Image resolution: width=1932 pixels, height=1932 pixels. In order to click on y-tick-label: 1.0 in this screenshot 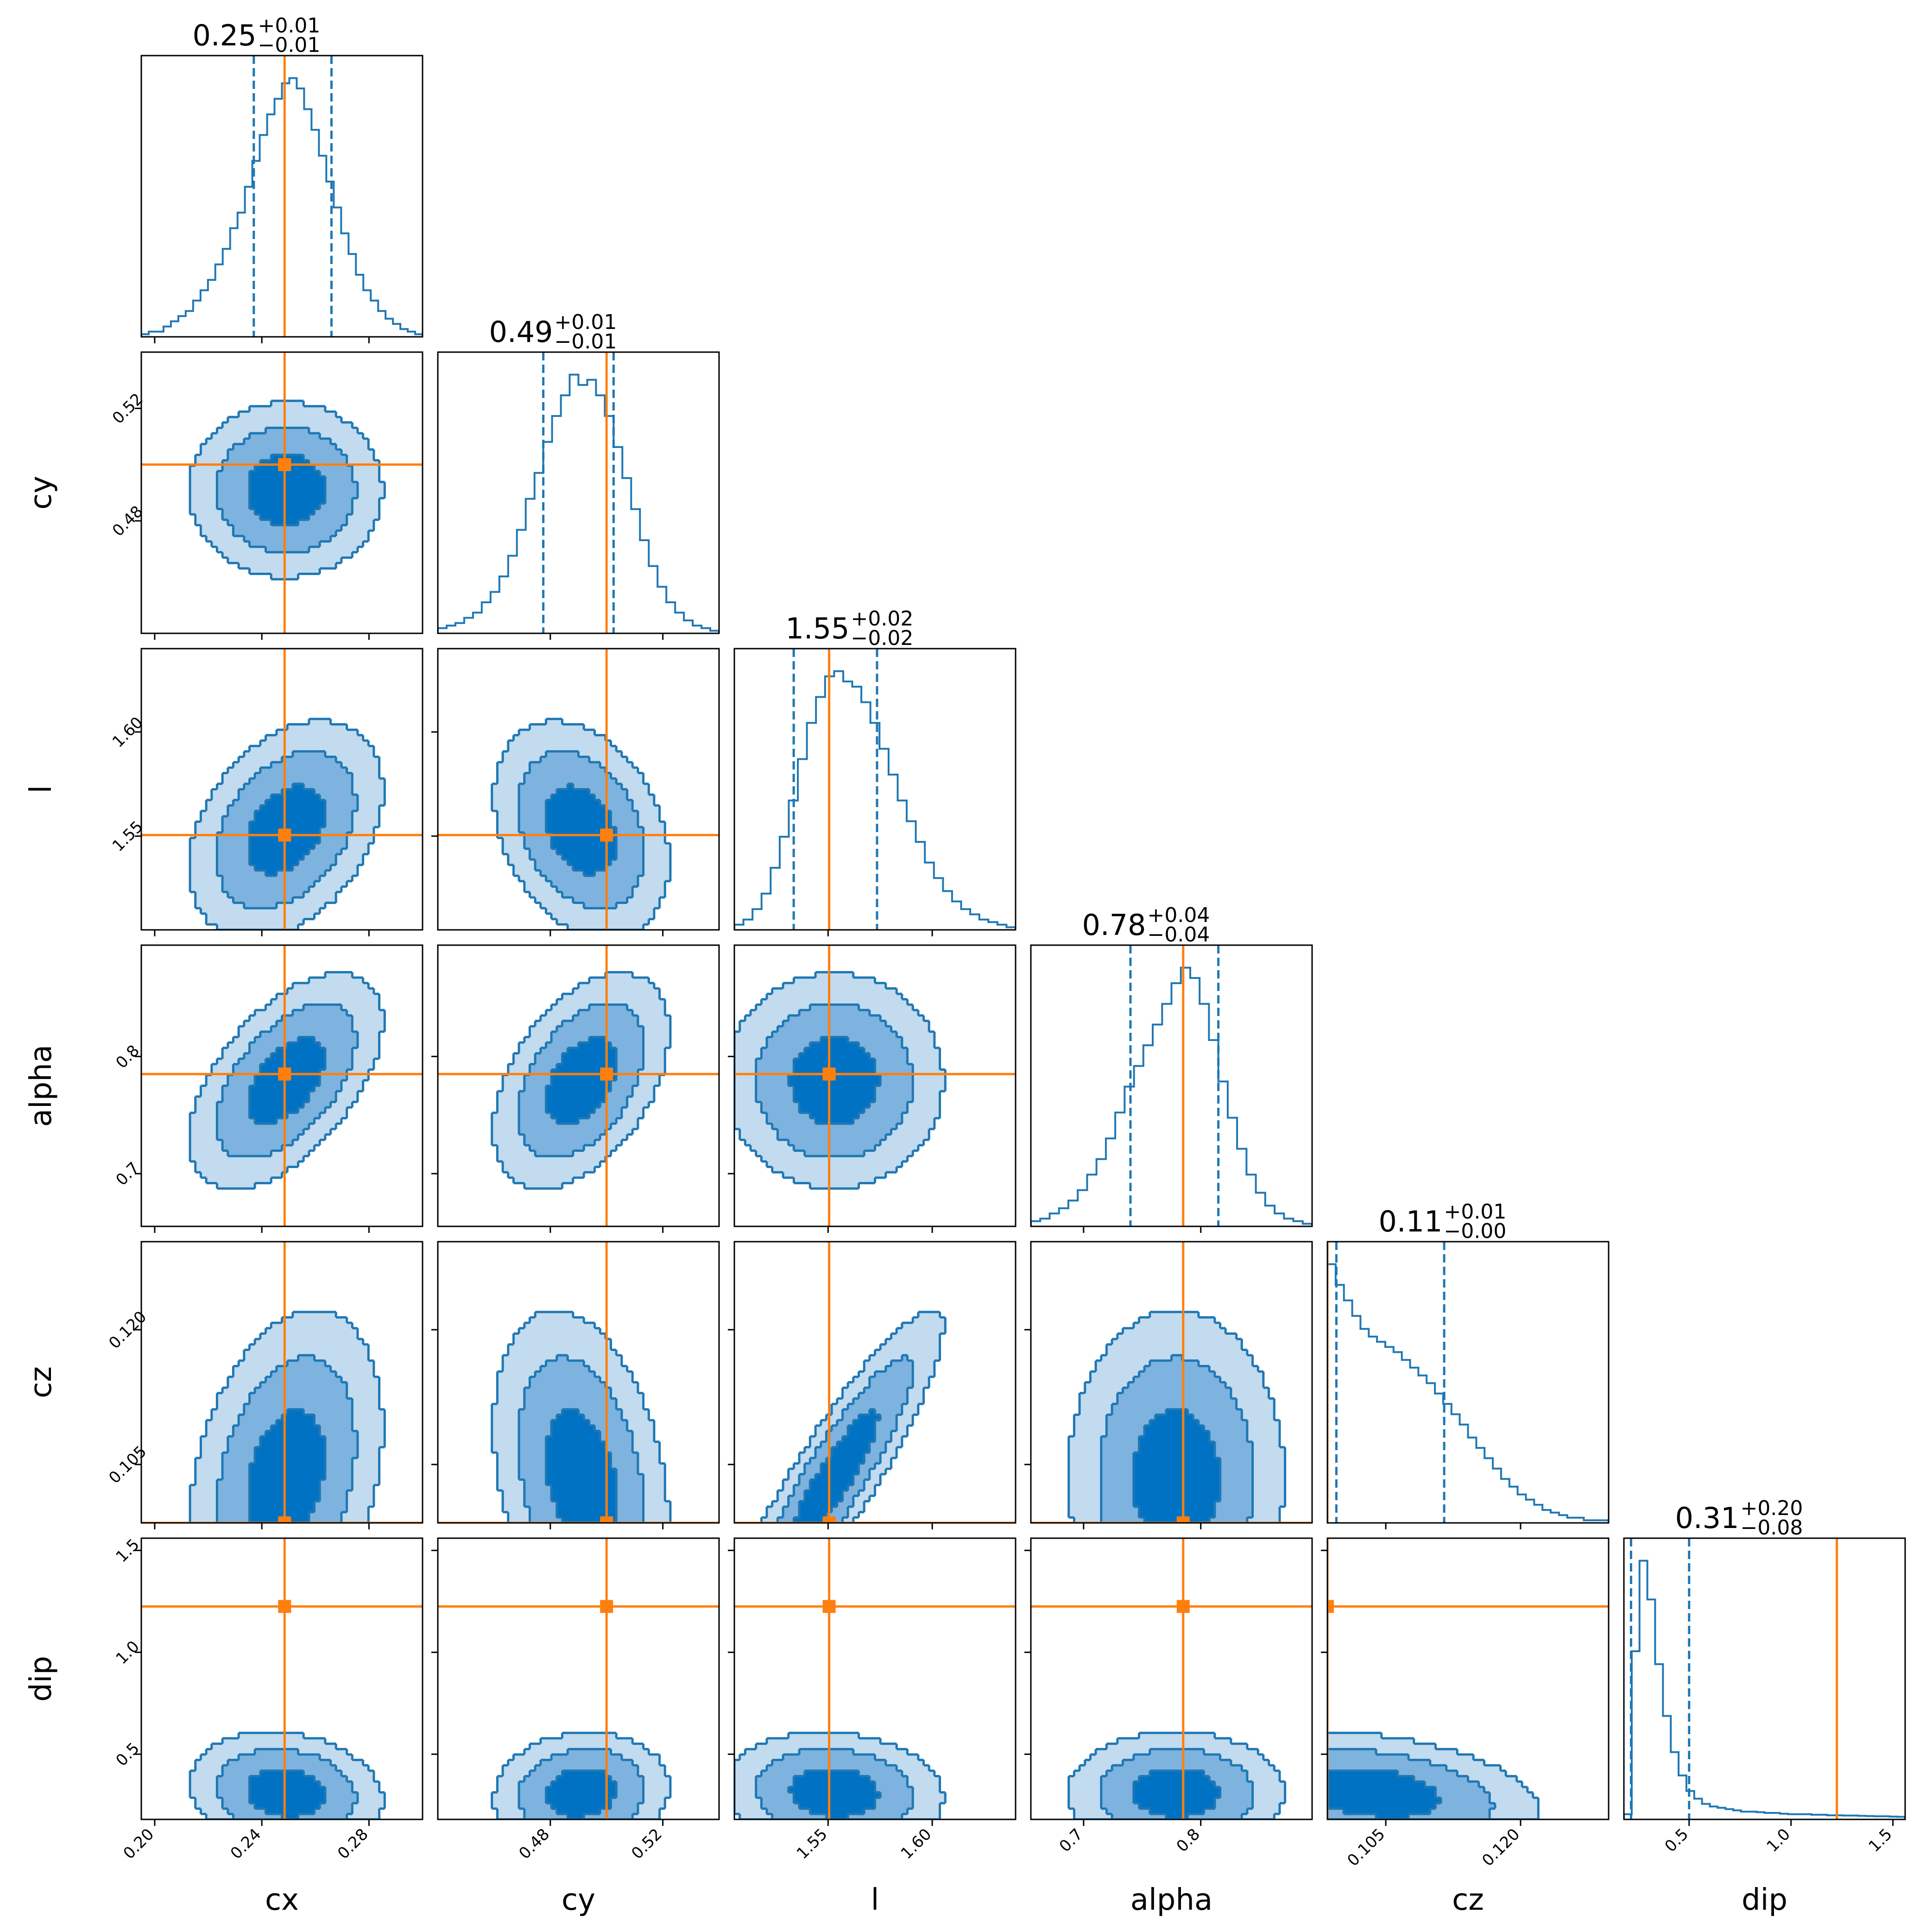, I will do `click(128, 1653)`.